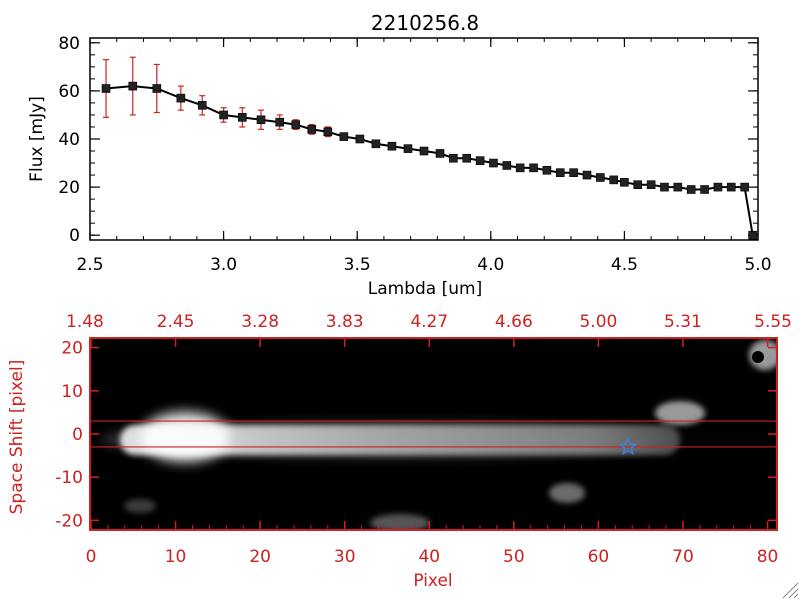 This screenshot has height=600, width=800. What do you see at coordinates (77, 435) in the screenshot?
I see `image-y-tick-label: 0` at bounding box center [77, 435].